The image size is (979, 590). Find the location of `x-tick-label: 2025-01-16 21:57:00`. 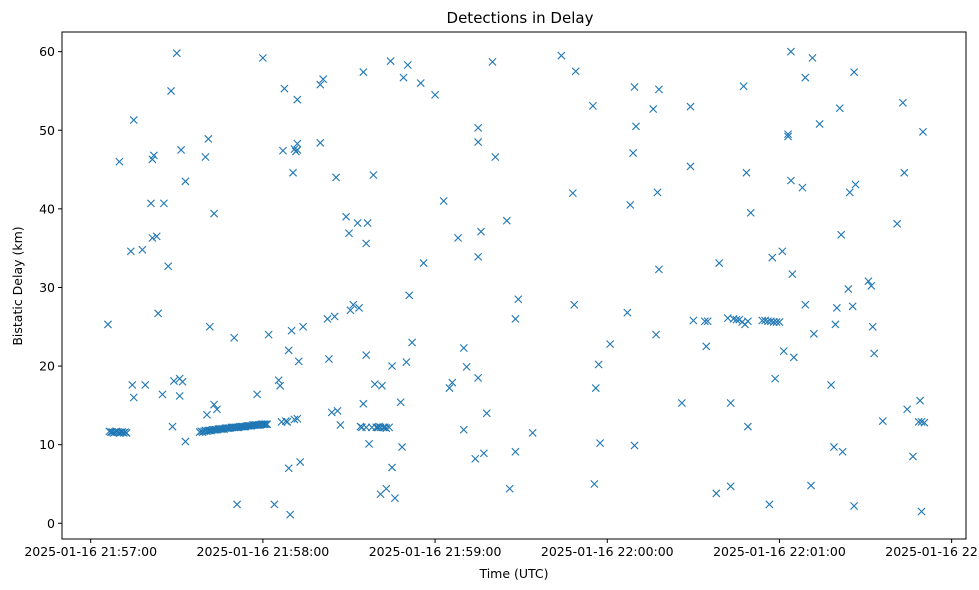

x-tick-label: 2025-01-16 21:57:00 is located at coordinates (90, 551).